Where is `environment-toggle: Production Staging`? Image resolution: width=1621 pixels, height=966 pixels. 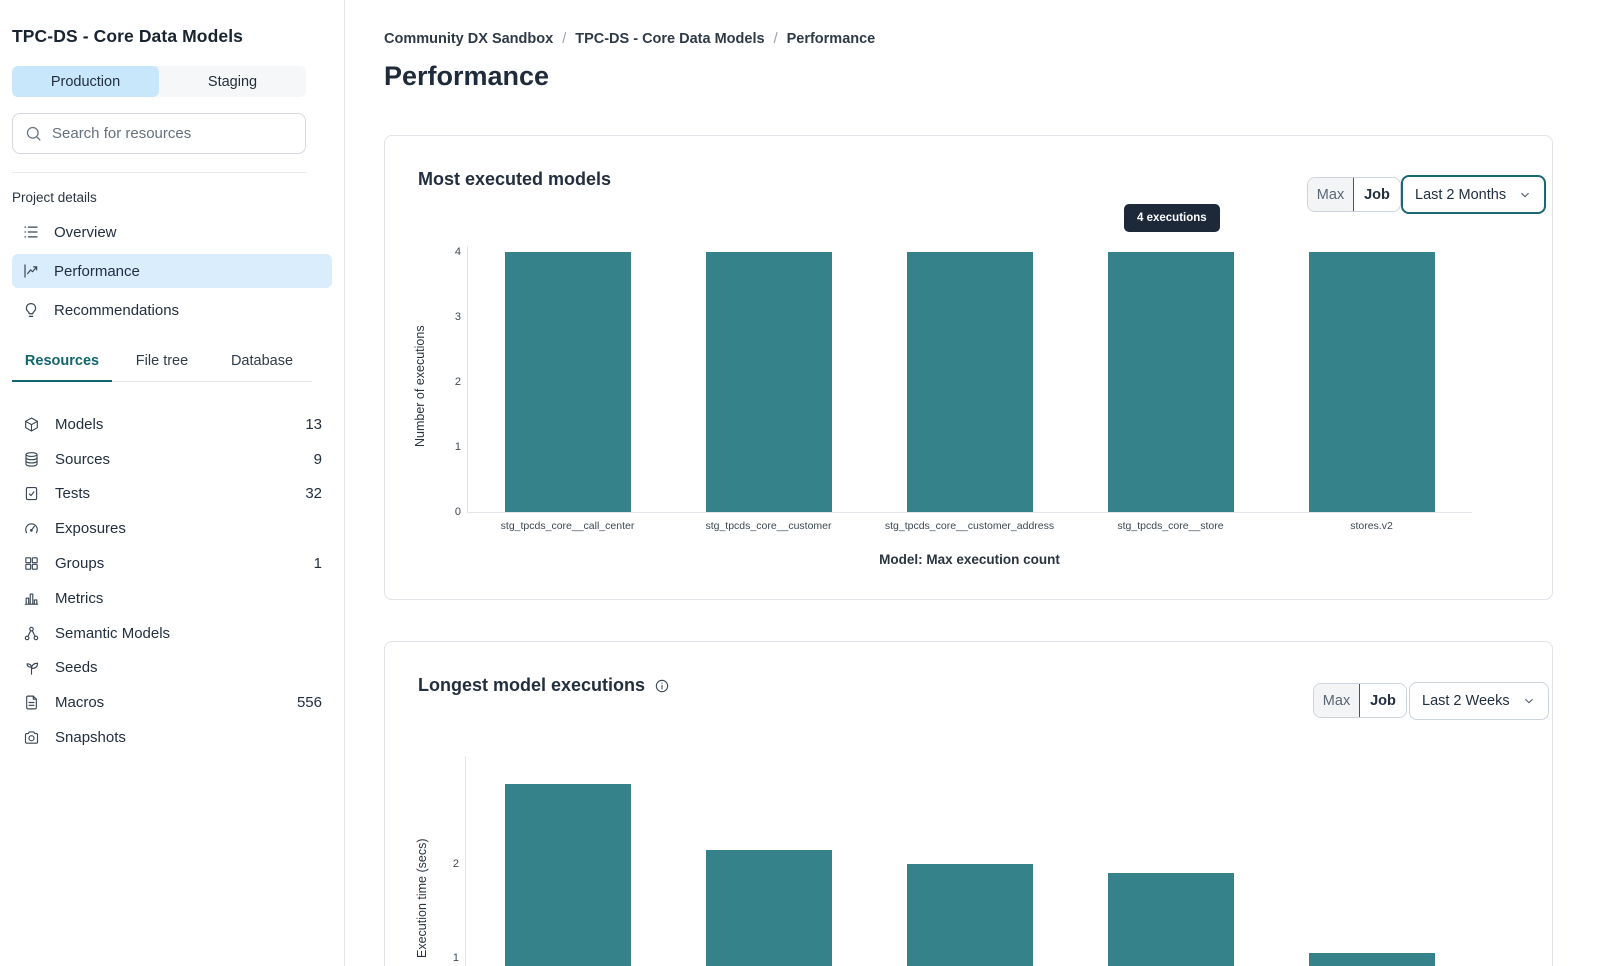
environment-toggle: Production Staging is located at coordinates (159, 81).